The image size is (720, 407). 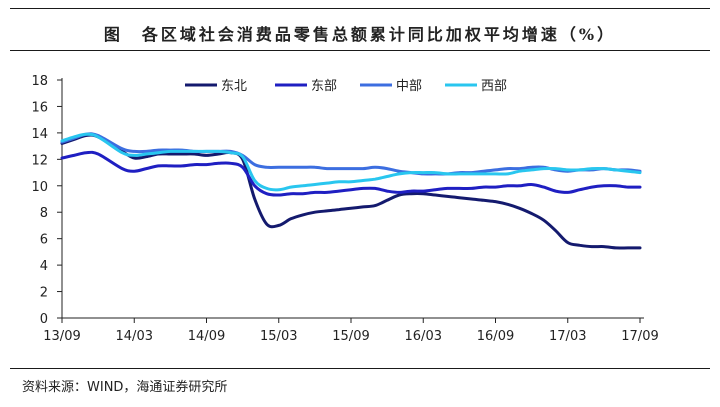 What do you see at coordinates (346, 86) in the screenshot?
I see `legend: 东北 东部 中部 西部` at bounding box center [346, 86].